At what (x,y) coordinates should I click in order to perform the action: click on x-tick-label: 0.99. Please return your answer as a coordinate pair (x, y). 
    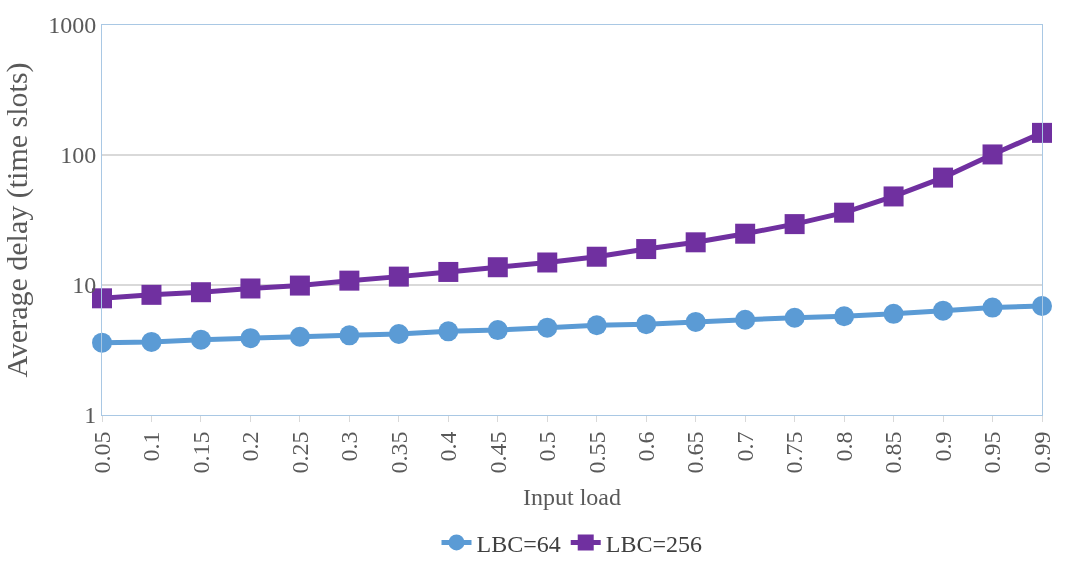
    Looking at the image, I should click on (1041, 452).